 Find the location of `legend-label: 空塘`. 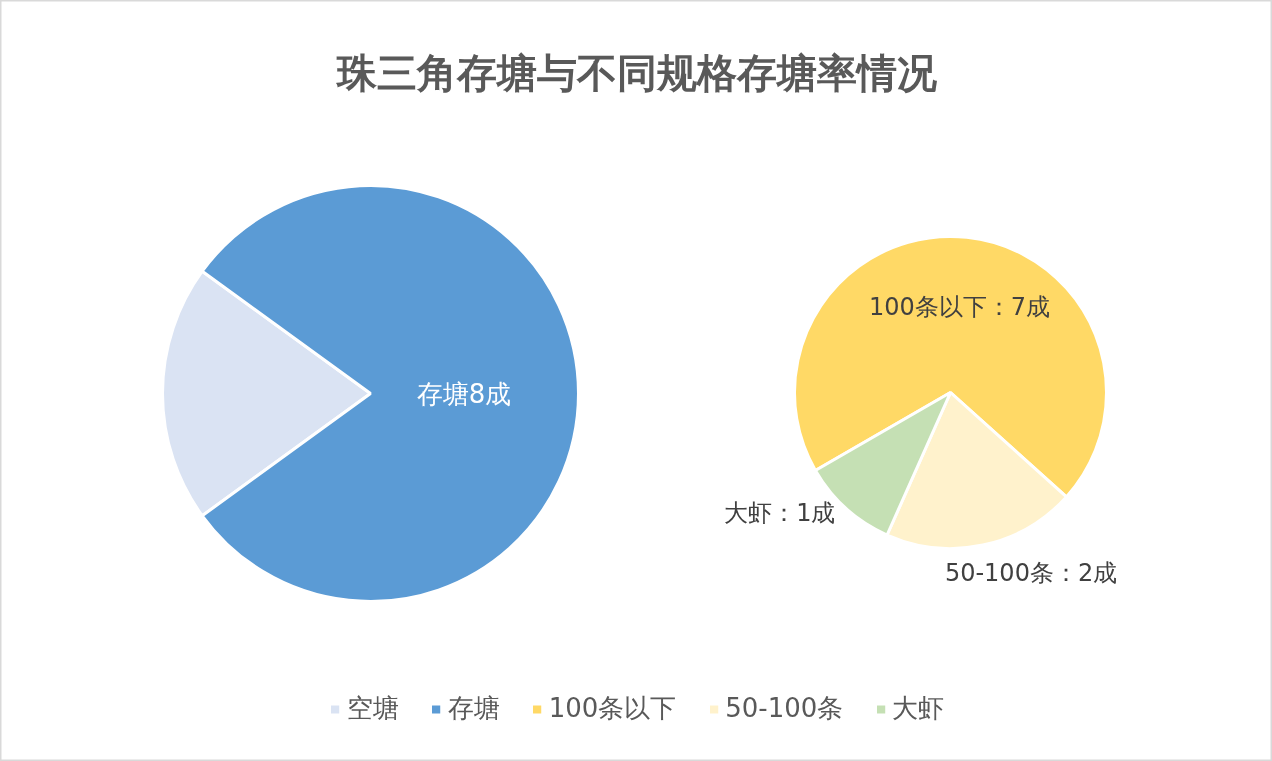

legend-label: 空塘 is located at coordinates (372, 708).